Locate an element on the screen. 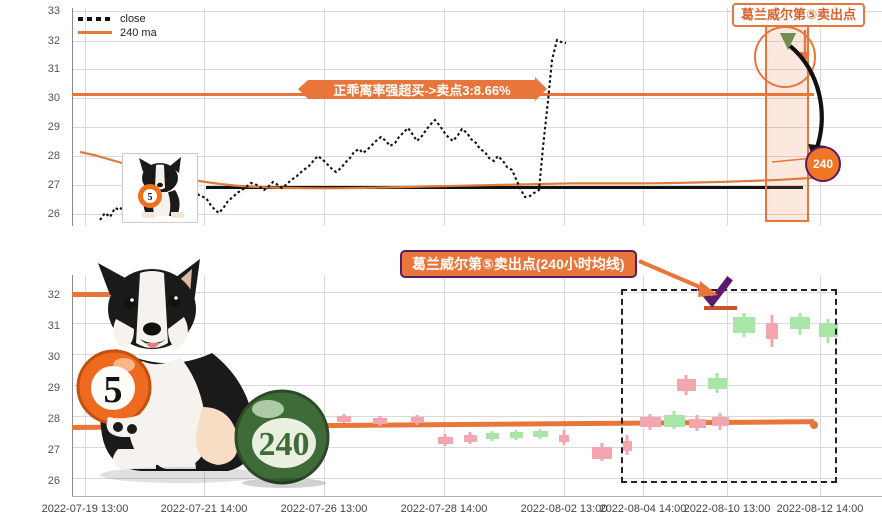 This screenshot has width=882, height=524. dog-paw-right-icon is located at coordinates (178, 215).